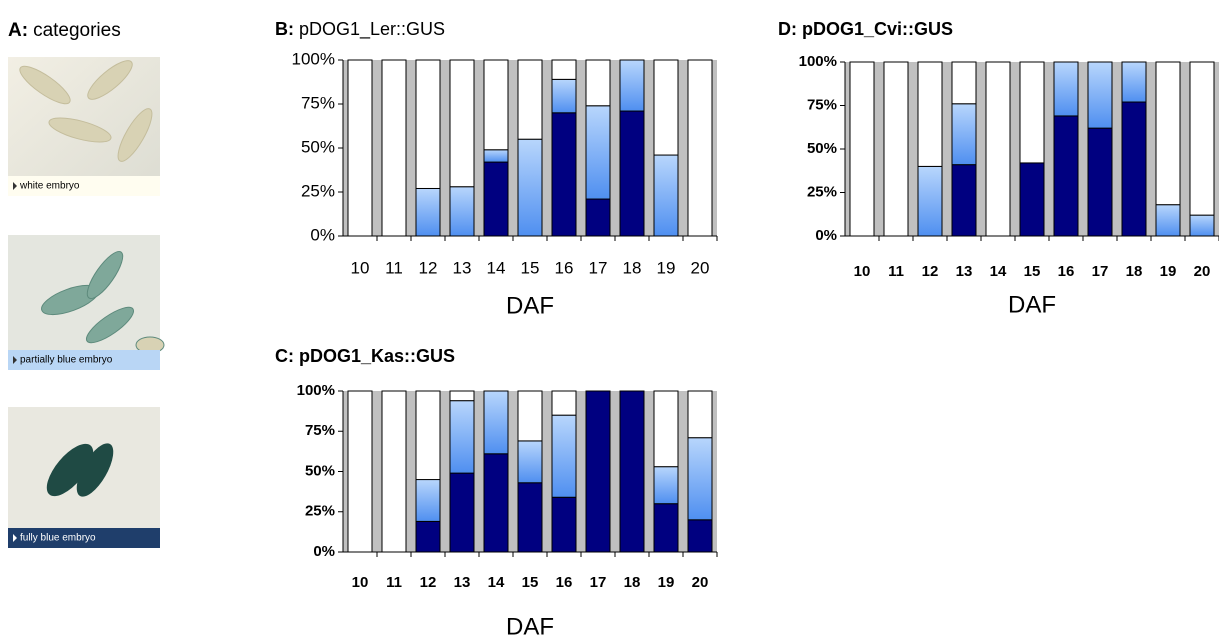 The height and width of the screenshot is (642, 1219). Describe the element at coordinates (15, 186) in the screenshot. I see `caption-arrow` at that location.